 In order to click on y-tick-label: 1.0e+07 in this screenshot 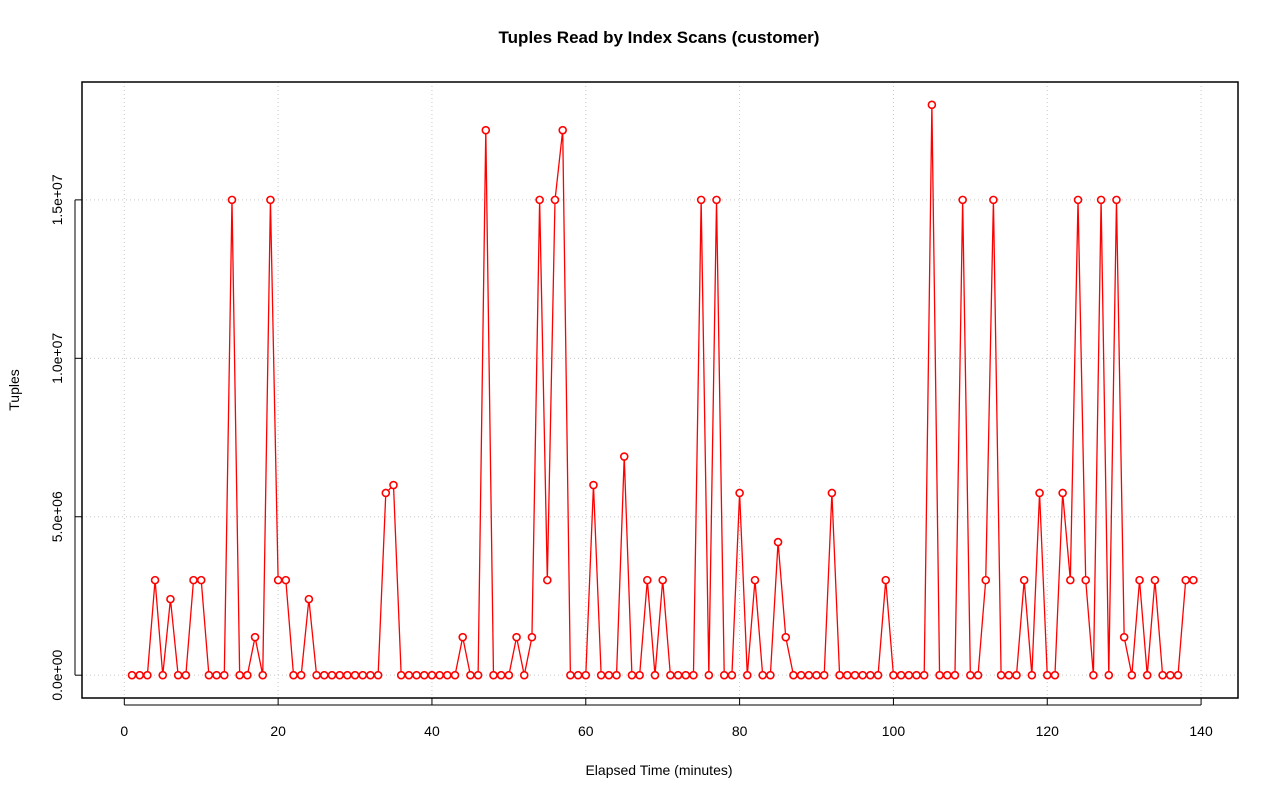, I will do `click(57, 358)`.